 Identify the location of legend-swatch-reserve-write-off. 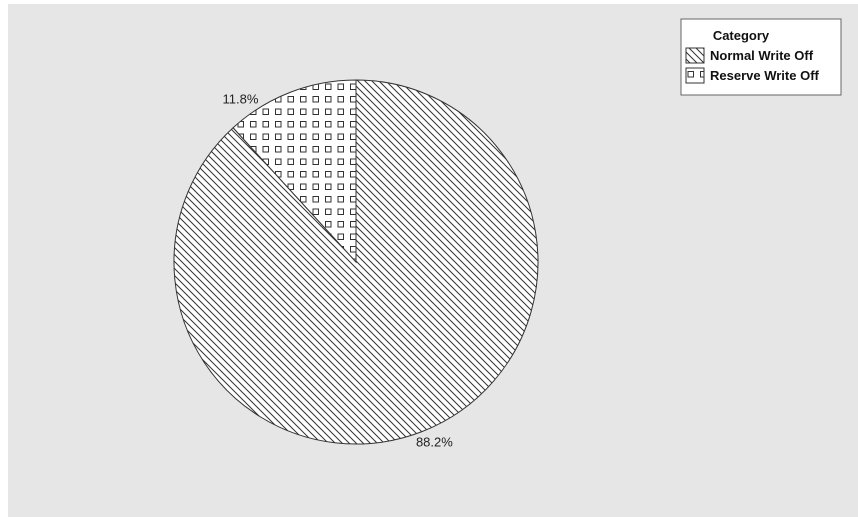
(695, 75).